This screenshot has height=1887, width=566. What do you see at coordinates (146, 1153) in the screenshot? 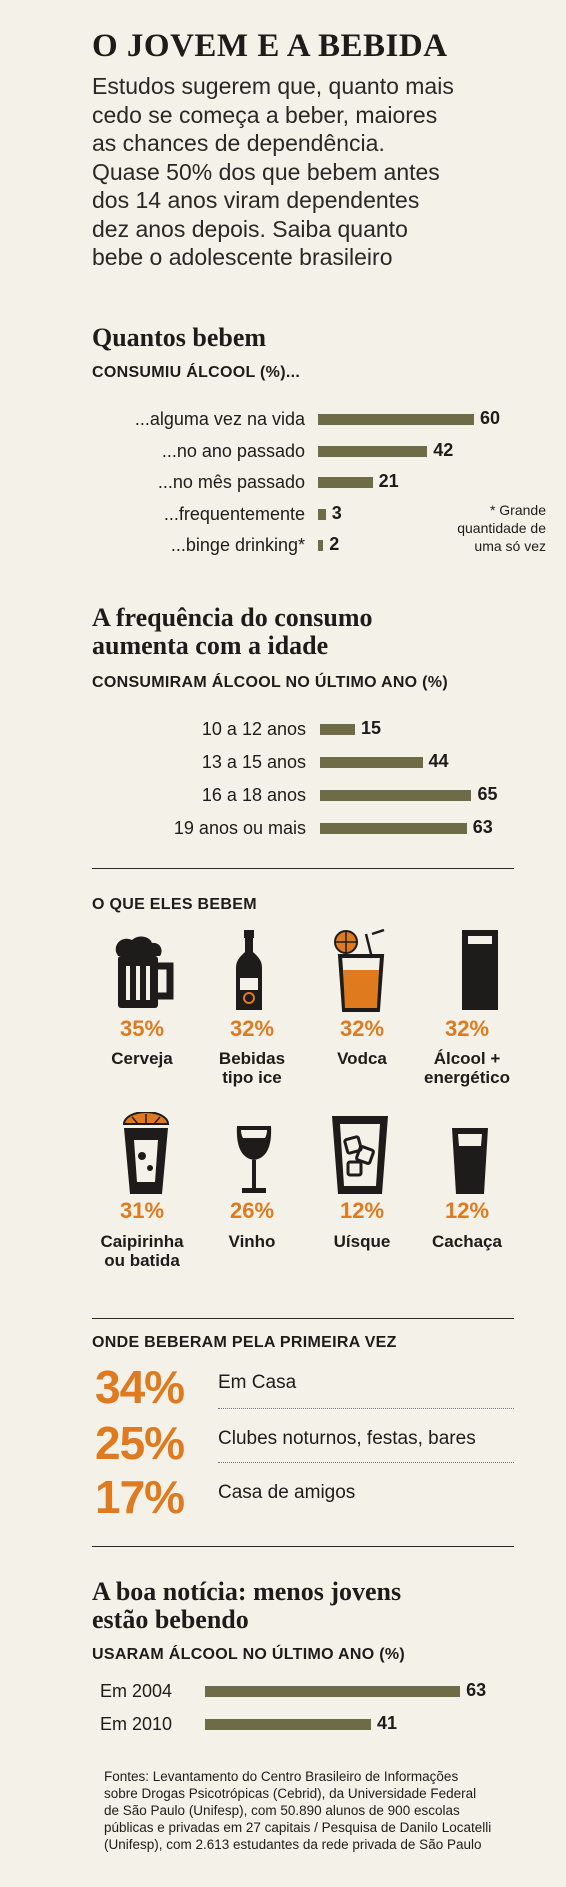
I see `caipirinha-glass-icon` at bounding box center [146, 1153].